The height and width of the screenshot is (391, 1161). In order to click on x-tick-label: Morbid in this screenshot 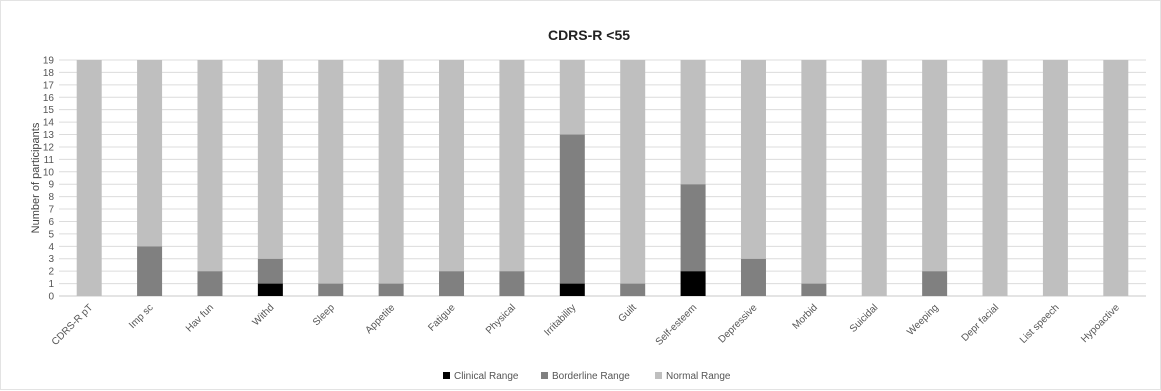, I will do `click(805, 316)`.